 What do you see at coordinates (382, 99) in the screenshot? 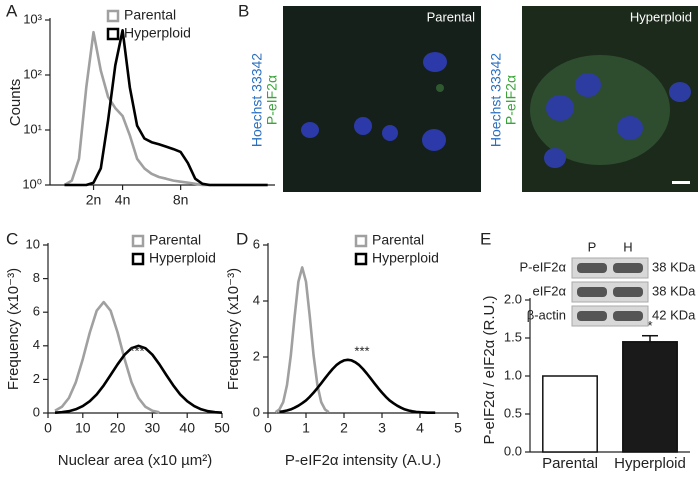
I see `micrograph-parental` at bounding box center [382, 99].